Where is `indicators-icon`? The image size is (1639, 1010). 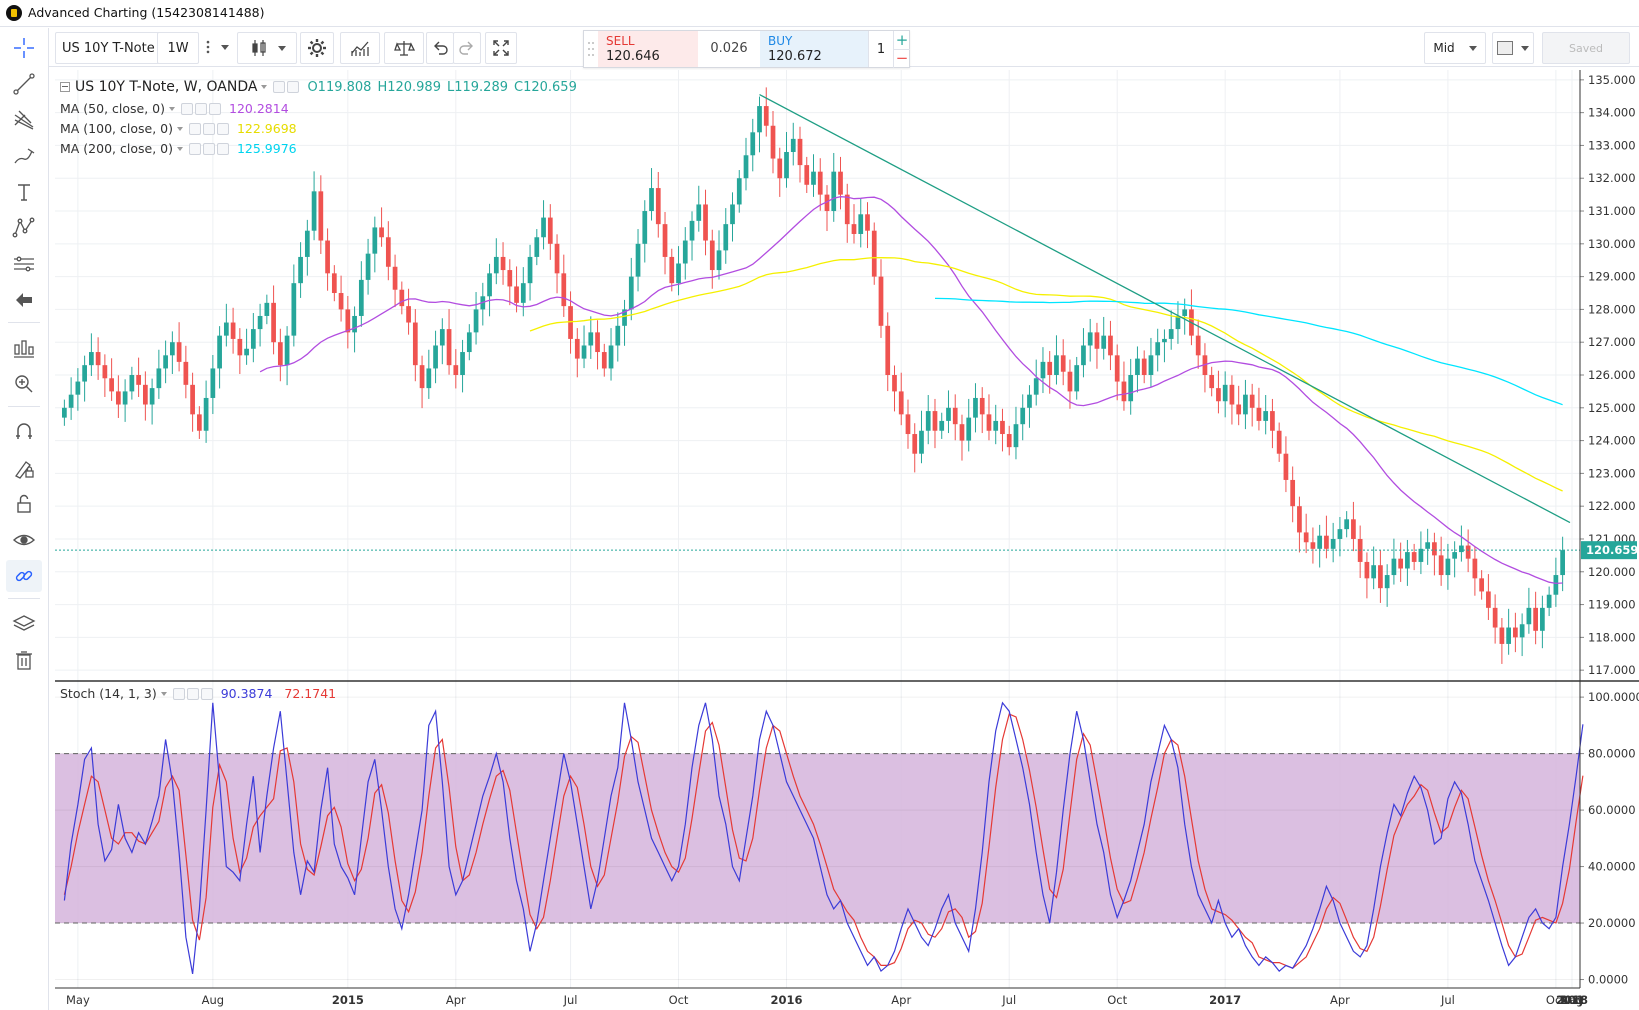 indicators-icon is located at coordinates (360, 48).